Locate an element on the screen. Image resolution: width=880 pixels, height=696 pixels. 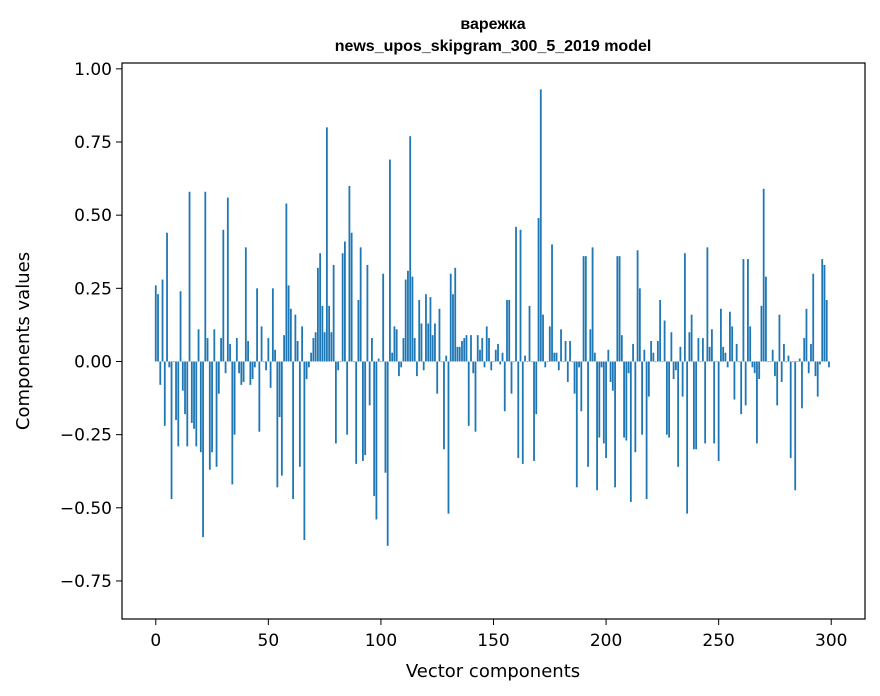
chart-title: варежка is located at coordinates (492, 24).